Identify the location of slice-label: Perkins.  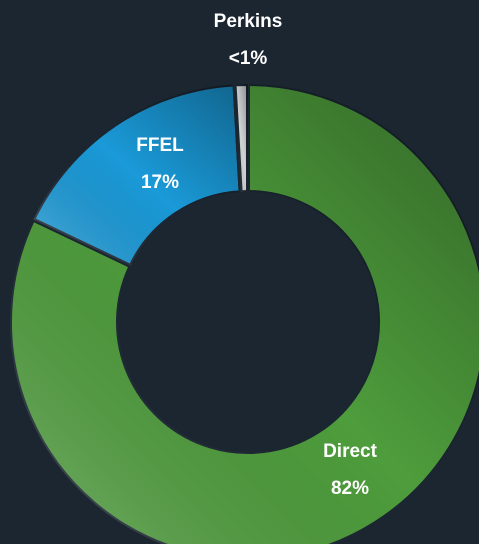
(248, 21).